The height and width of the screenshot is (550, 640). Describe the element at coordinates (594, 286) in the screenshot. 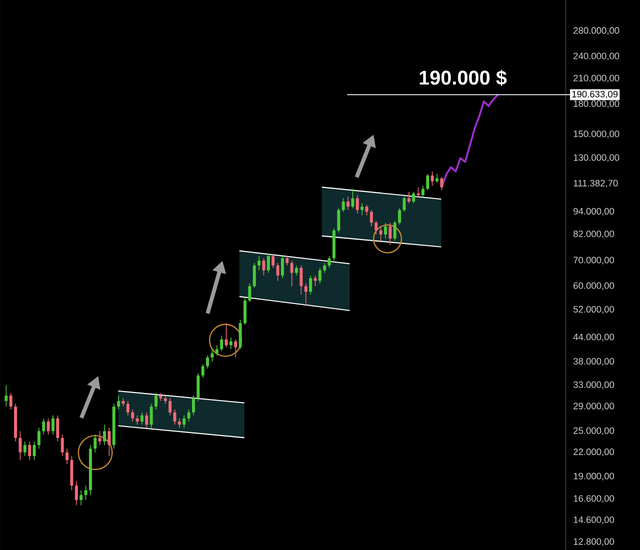

I see `y-tick-label: 60.000,00` at that location.